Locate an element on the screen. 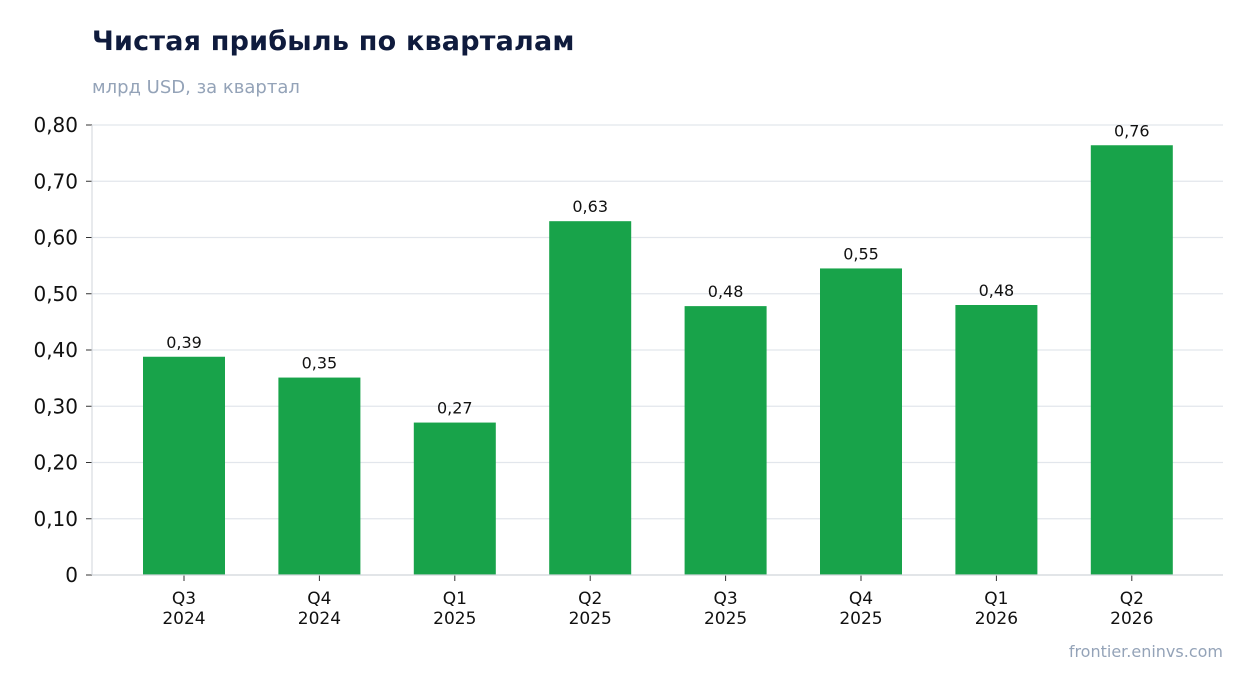  data-label: 0,63 is located at coordinates (590, 206).